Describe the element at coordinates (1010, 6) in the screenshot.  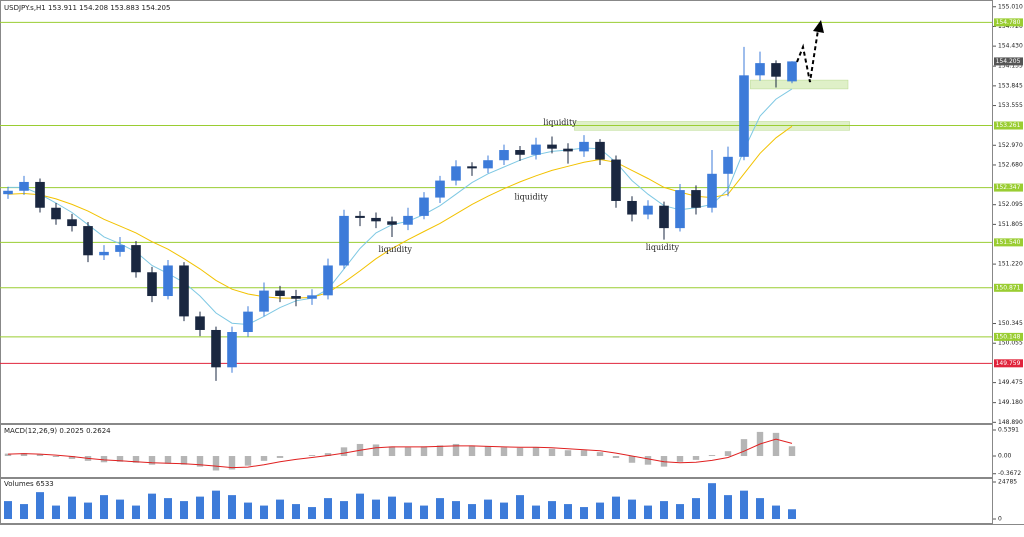
I see `y-tick-label: 155.010` at that location.